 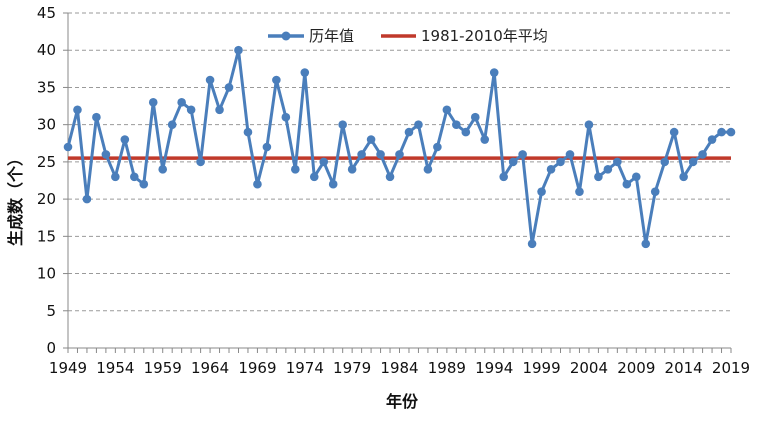 I want to click on y-tick-label: 25, so click(x=46, y=162).